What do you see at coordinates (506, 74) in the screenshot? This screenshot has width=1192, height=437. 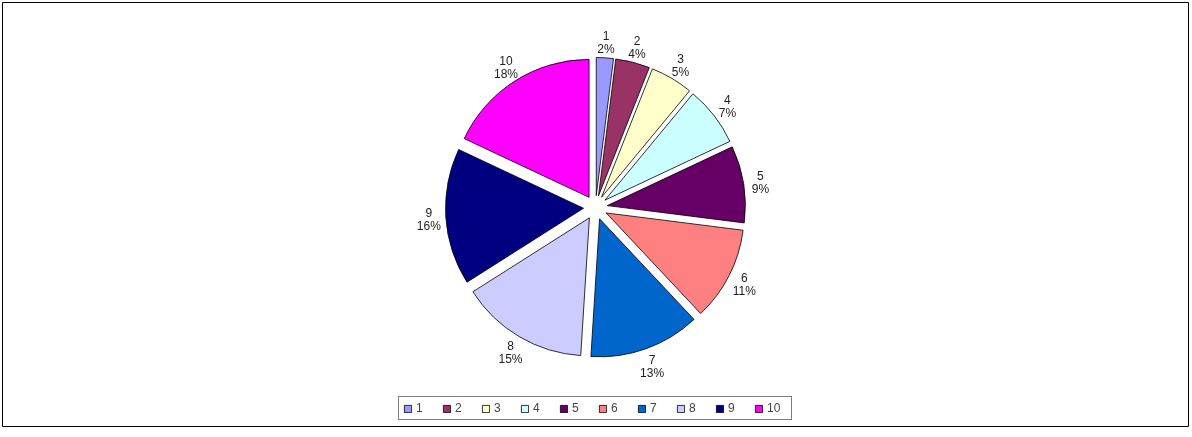 I see `data-label: 18%` at bounding box center [506, 74].